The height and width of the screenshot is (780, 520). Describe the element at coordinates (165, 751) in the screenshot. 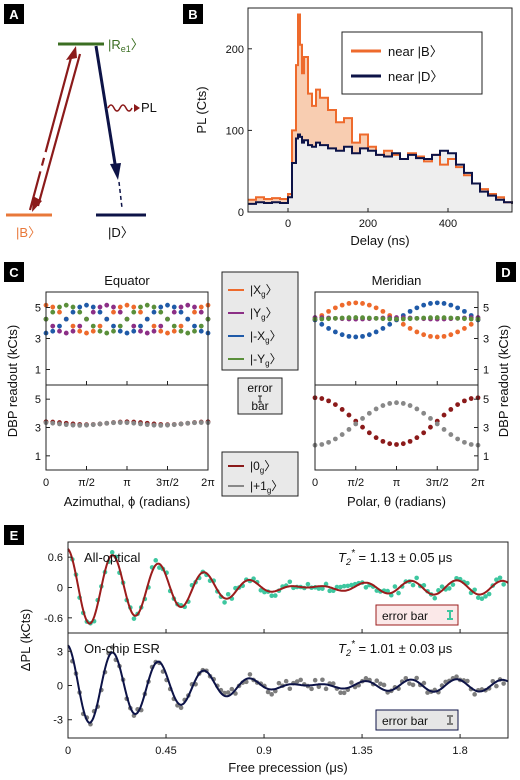

I see `e-xtick-label: 0.45` at that location.